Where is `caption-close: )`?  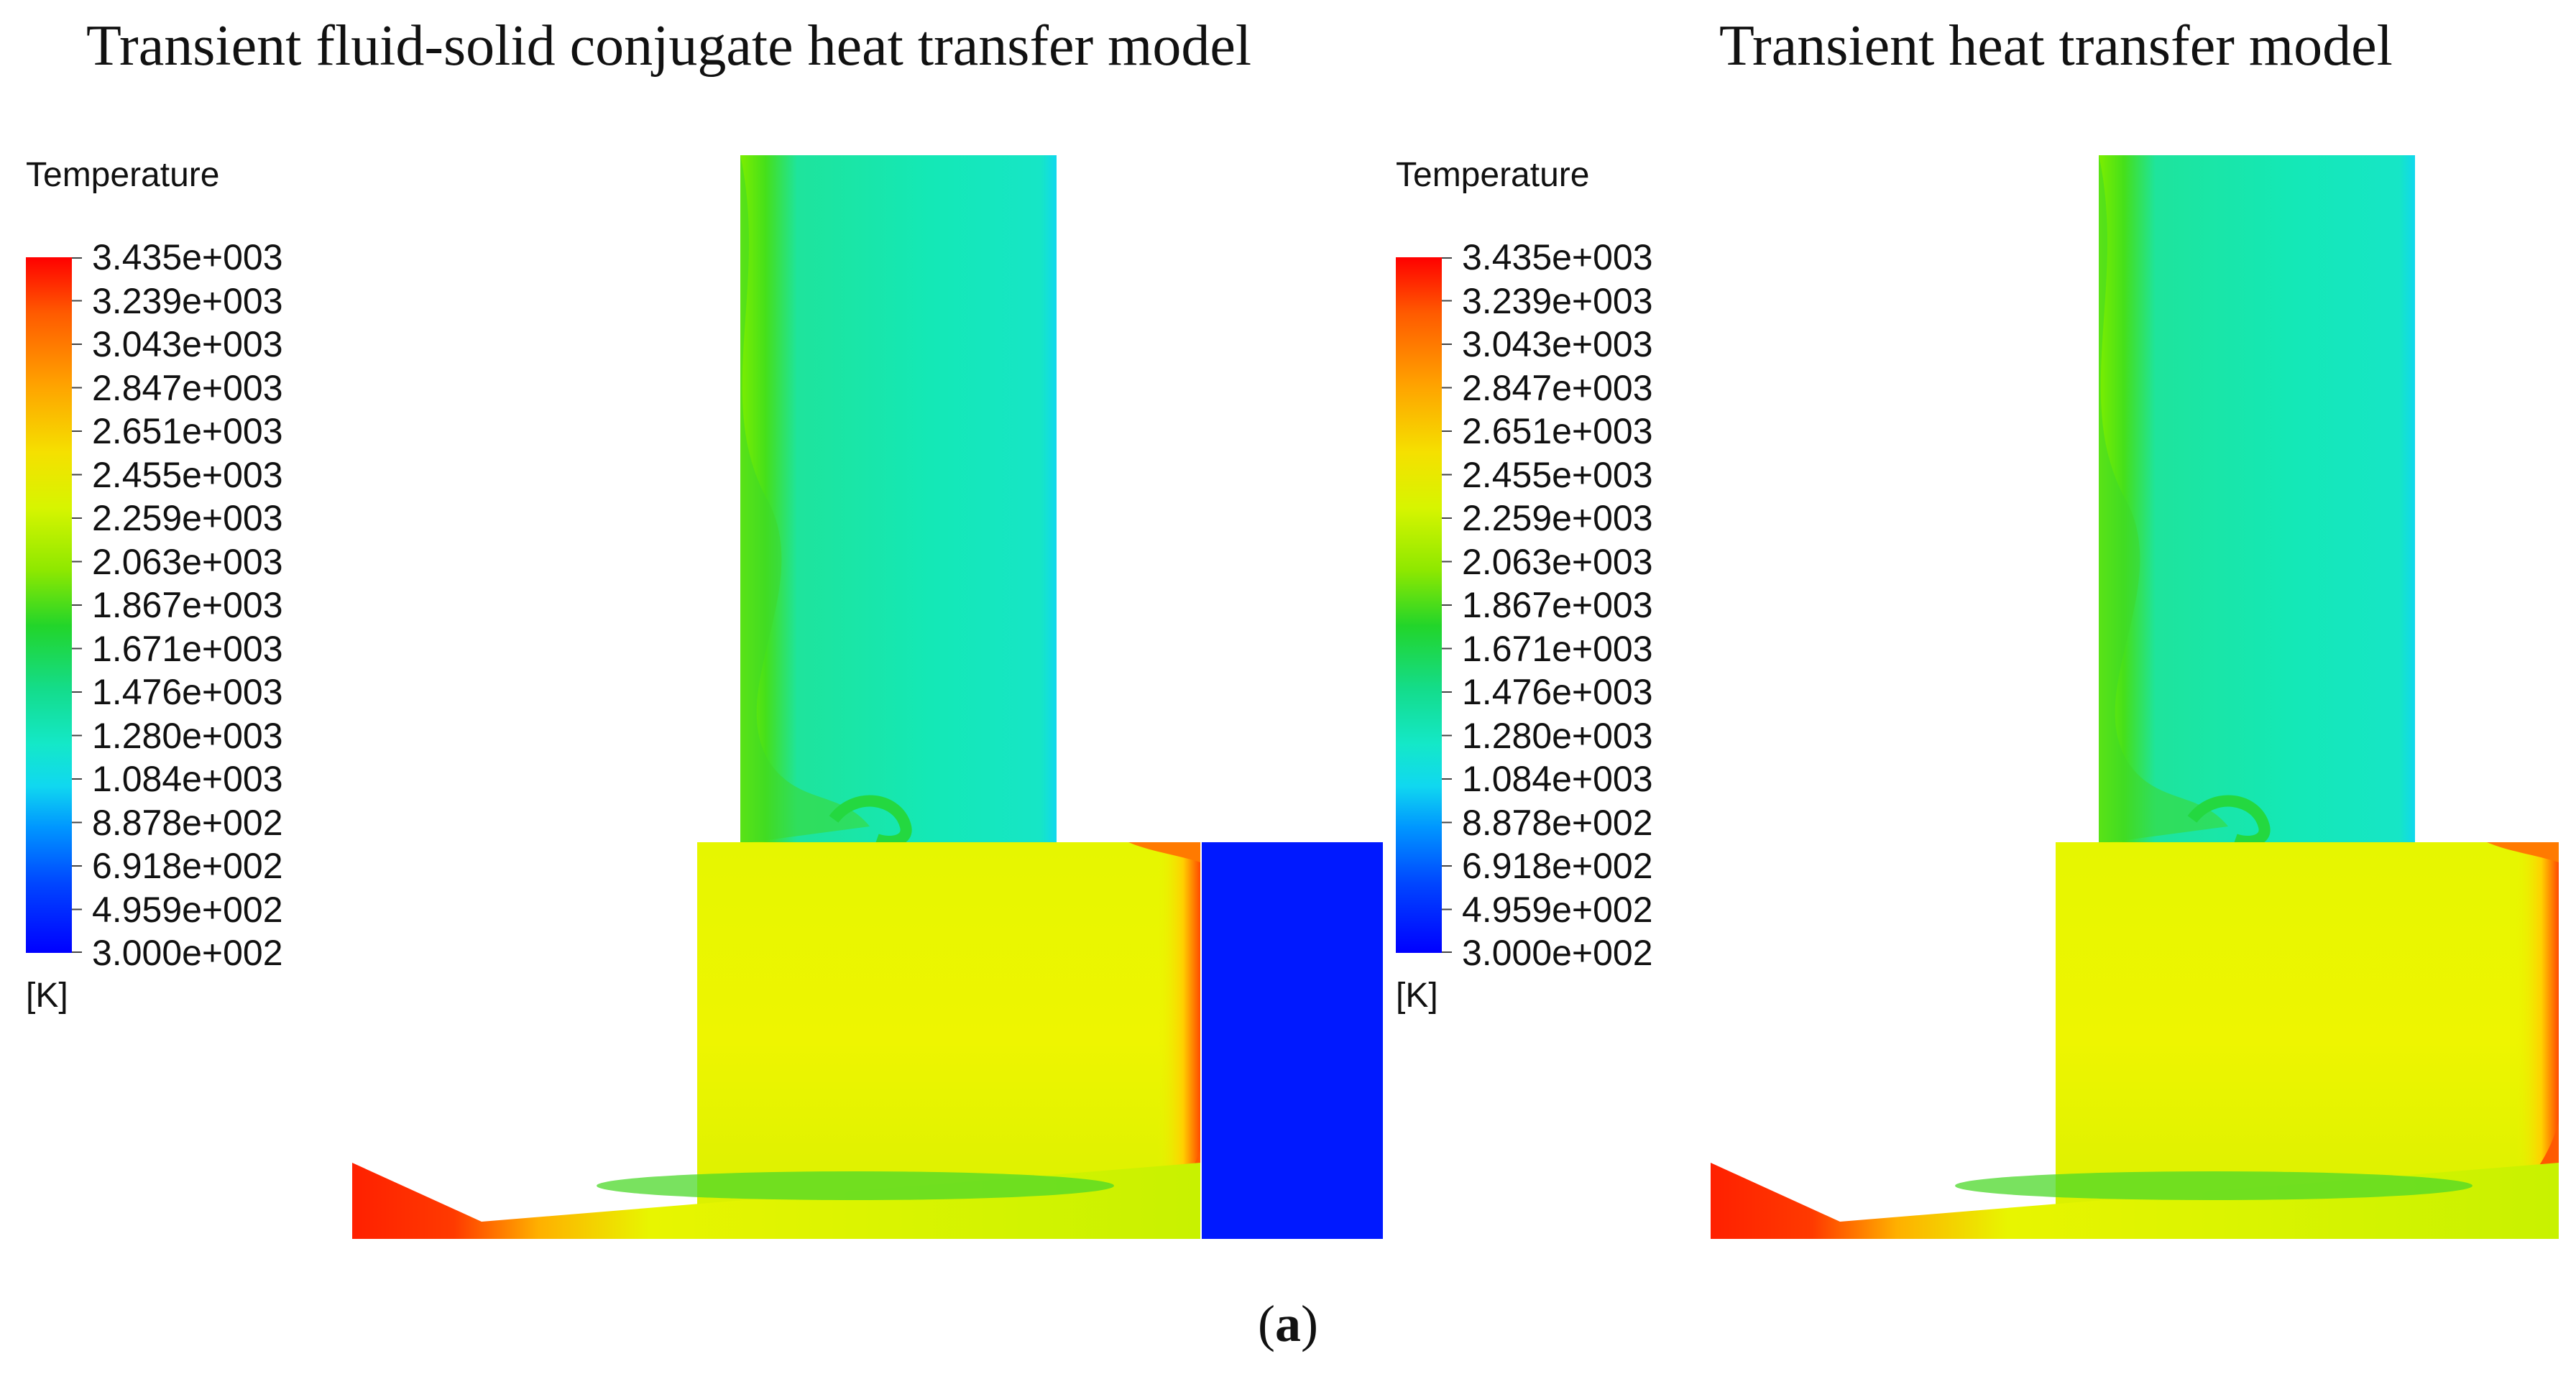
caption-close: ) is located at coordinates (1309, 1323).